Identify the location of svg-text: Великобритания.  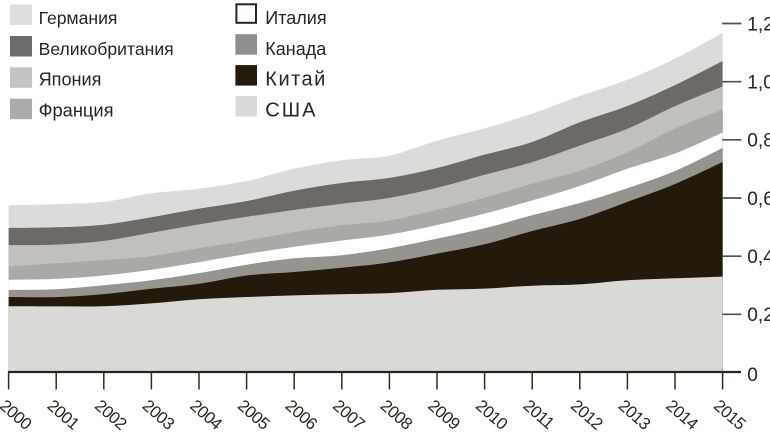
(106, 49).